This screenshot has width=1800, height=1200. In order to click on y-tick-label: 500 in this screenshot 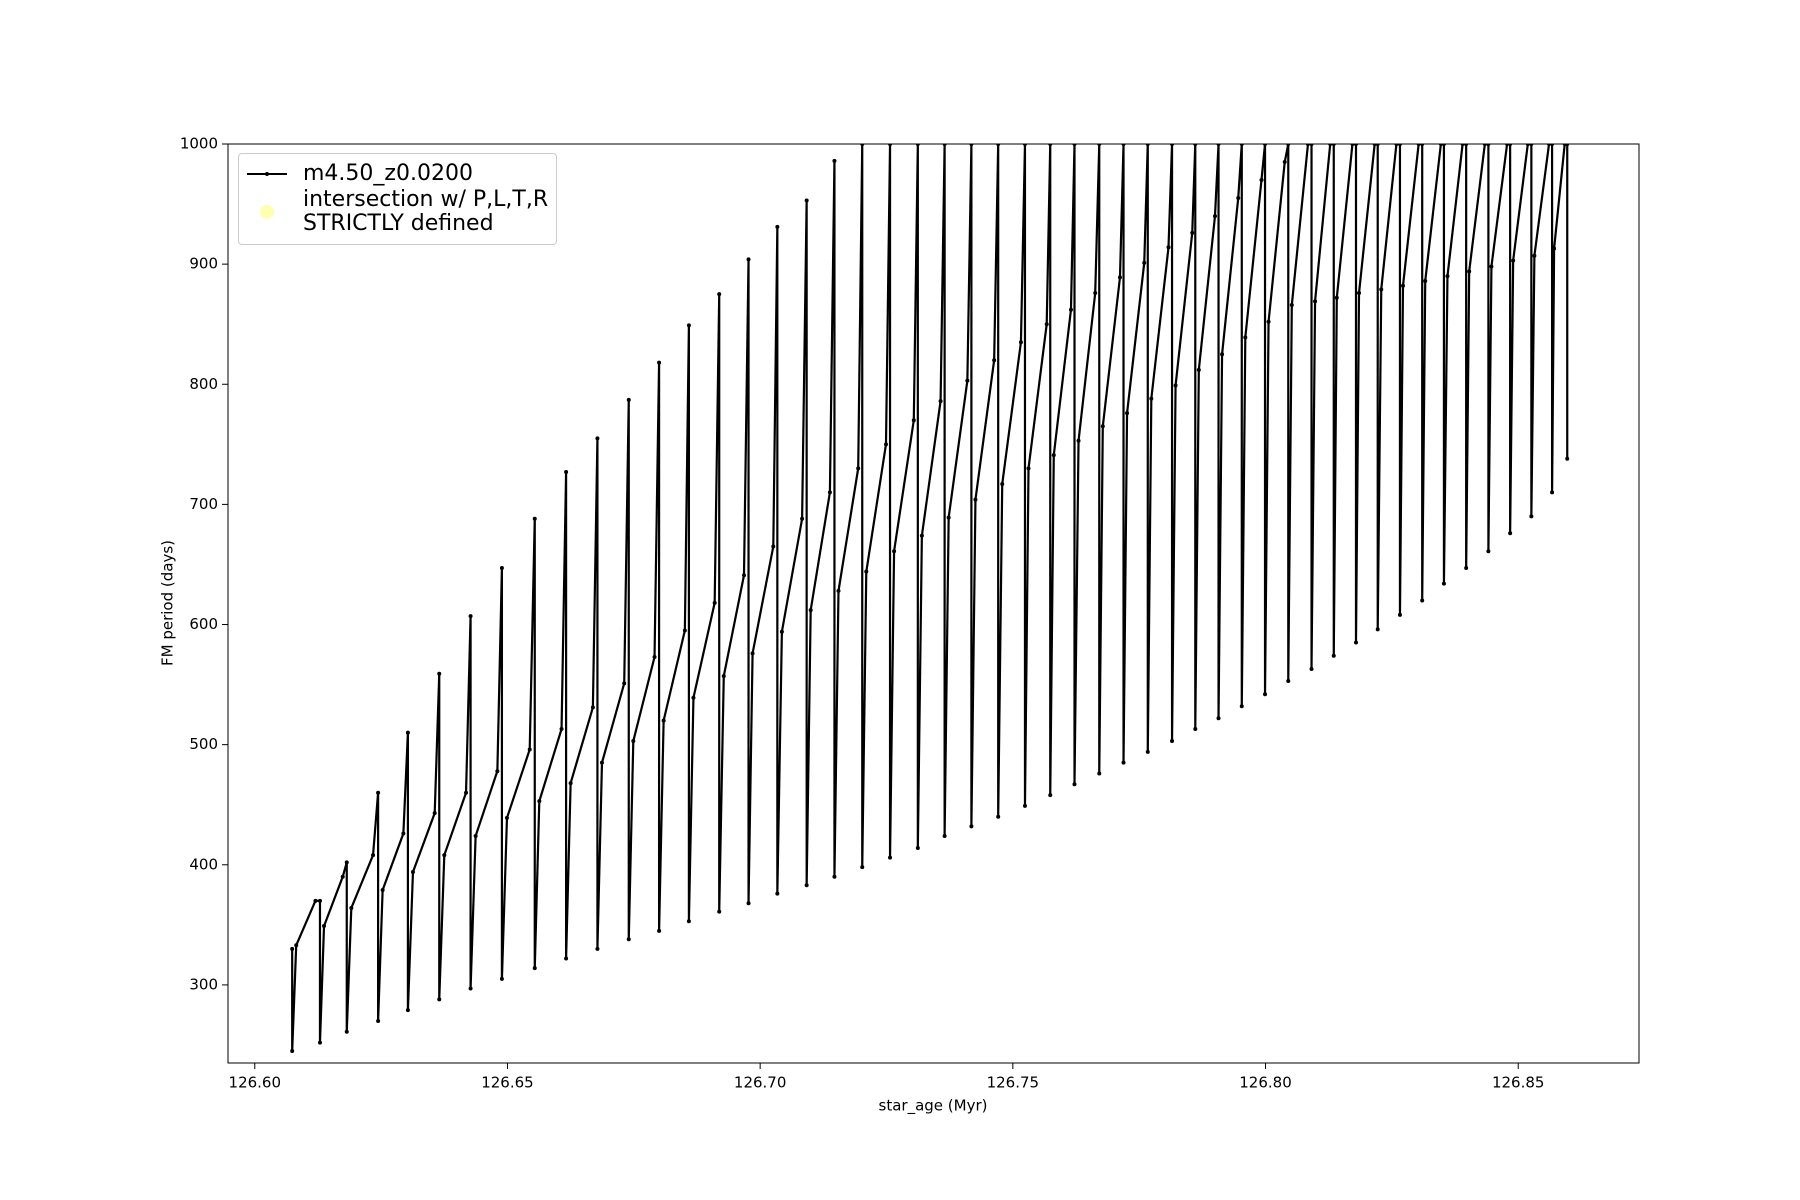, I will do `click(203, 744)`.